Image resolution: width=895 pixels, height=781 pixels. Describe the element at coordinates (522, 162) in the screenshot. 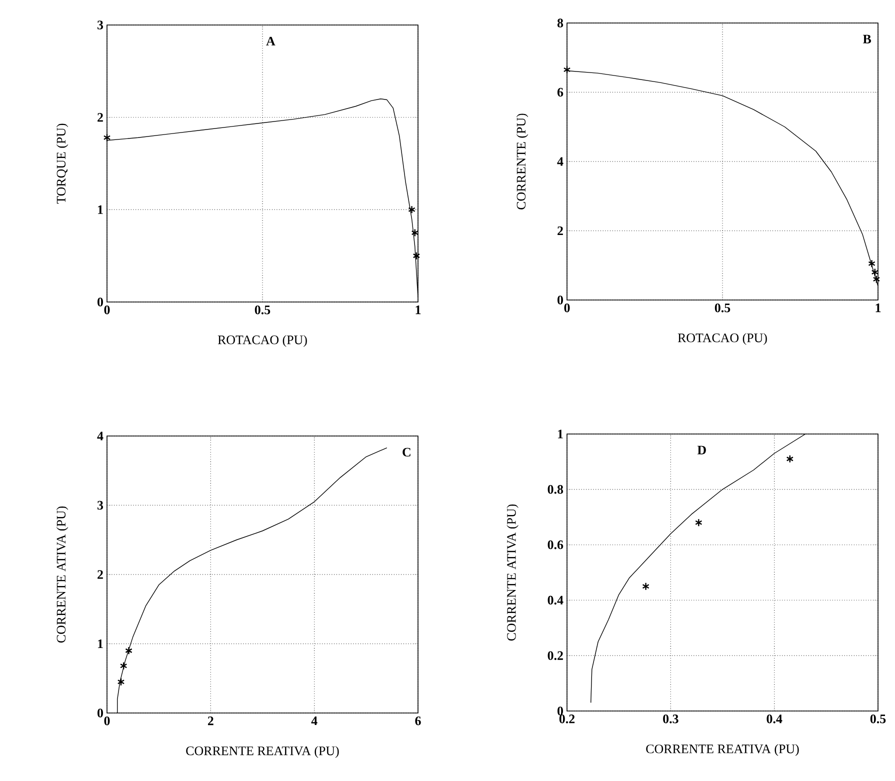

I see `y-axis-title: CORRENTE (PU)` at that location.